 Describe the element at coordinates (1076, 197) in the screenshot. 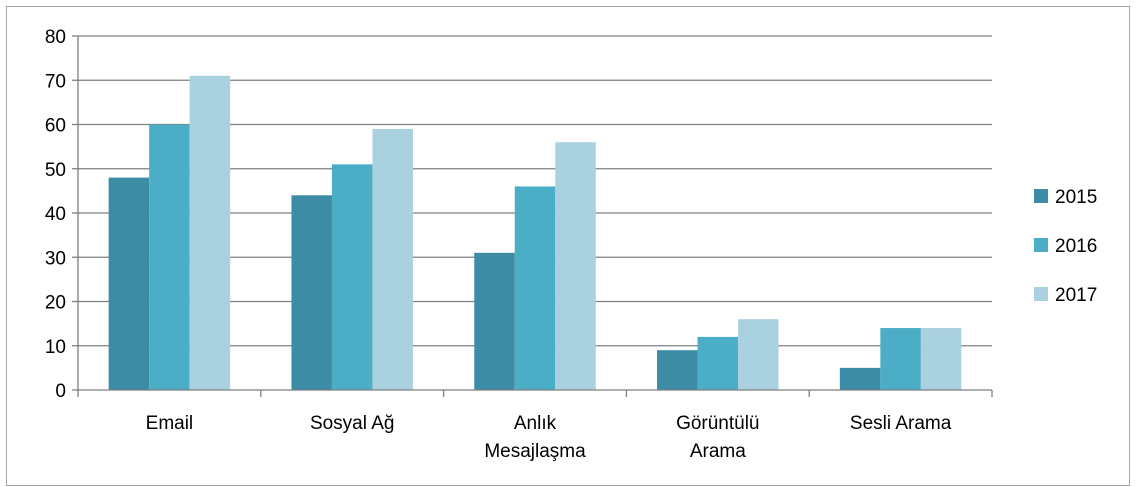

I see `legend-label-2015: 2015` at that location.